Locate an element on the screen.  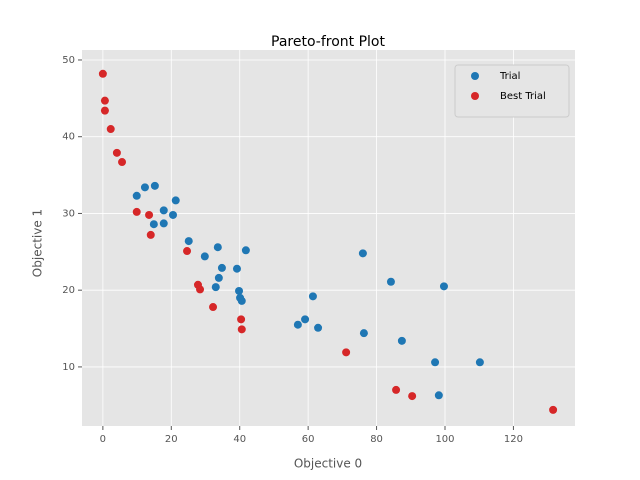
y-tick-label: 10 is located at coordinates (68, 367).